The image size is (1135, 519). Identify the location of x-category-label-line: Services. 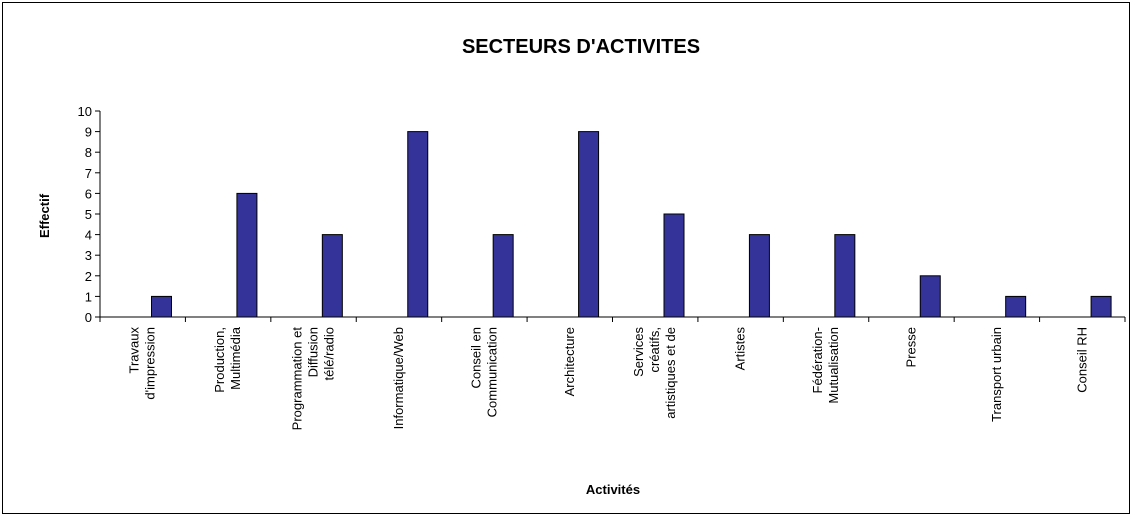
(638, 352).